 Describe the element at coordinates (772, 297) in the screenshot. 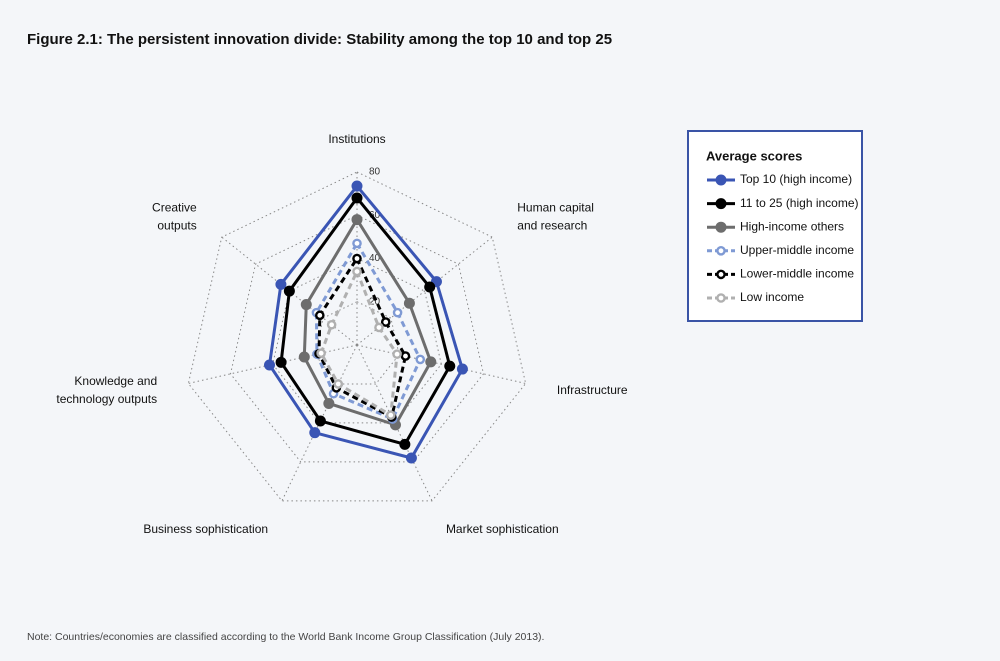

I see `legend-label: Low income` at that location.